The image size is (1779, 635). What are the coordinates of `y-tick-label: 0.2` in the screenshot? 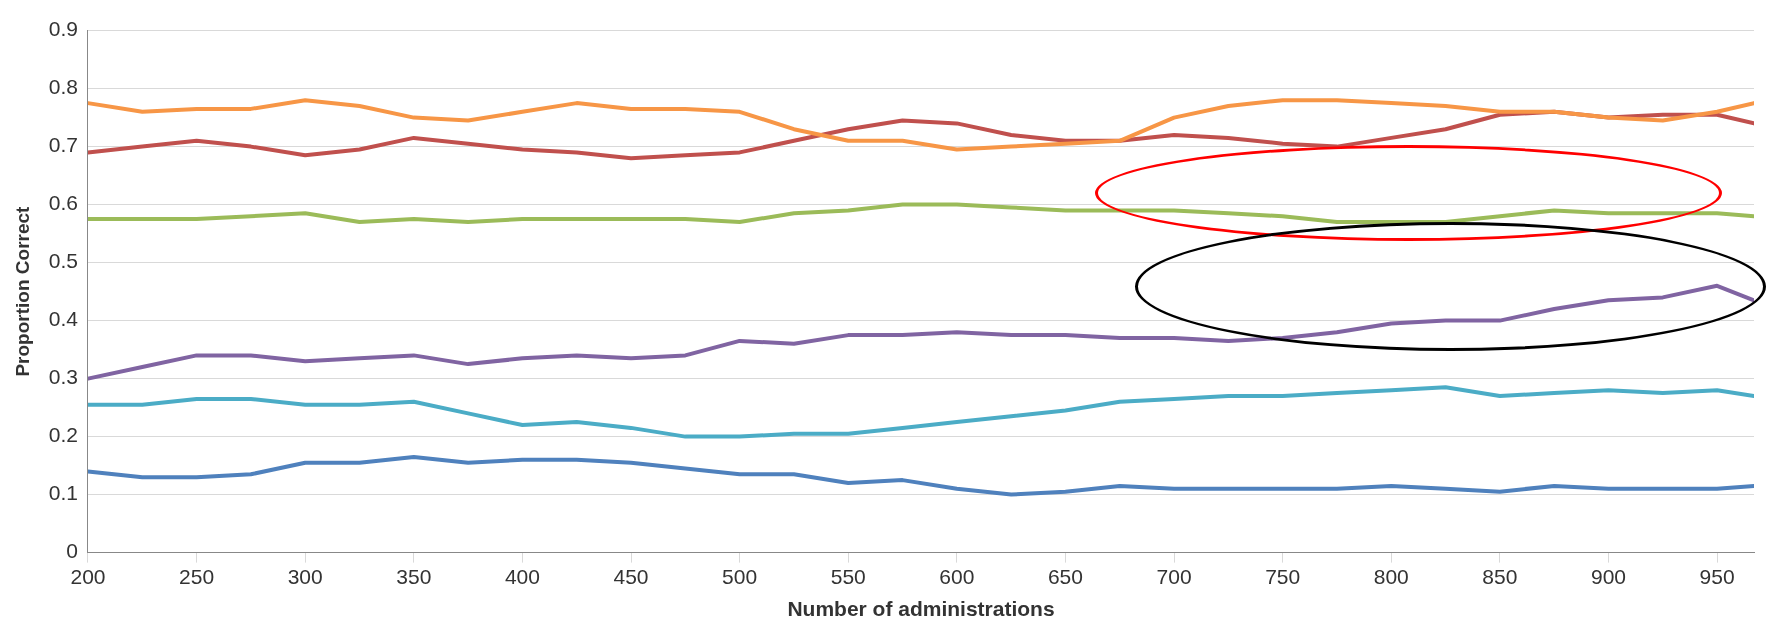 It's located at (63, 435).